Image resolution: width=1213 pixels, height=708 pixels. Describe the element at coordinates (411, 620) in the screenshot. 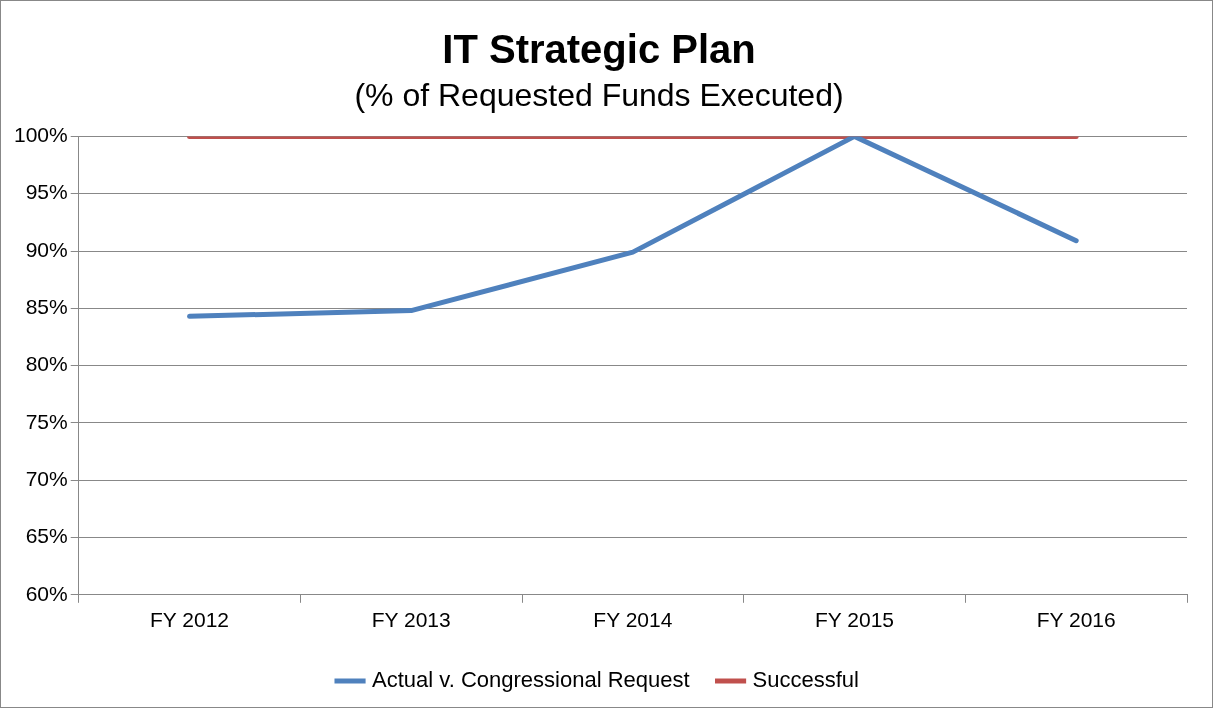

I see `x-tick-label: FY 2013` at that location.